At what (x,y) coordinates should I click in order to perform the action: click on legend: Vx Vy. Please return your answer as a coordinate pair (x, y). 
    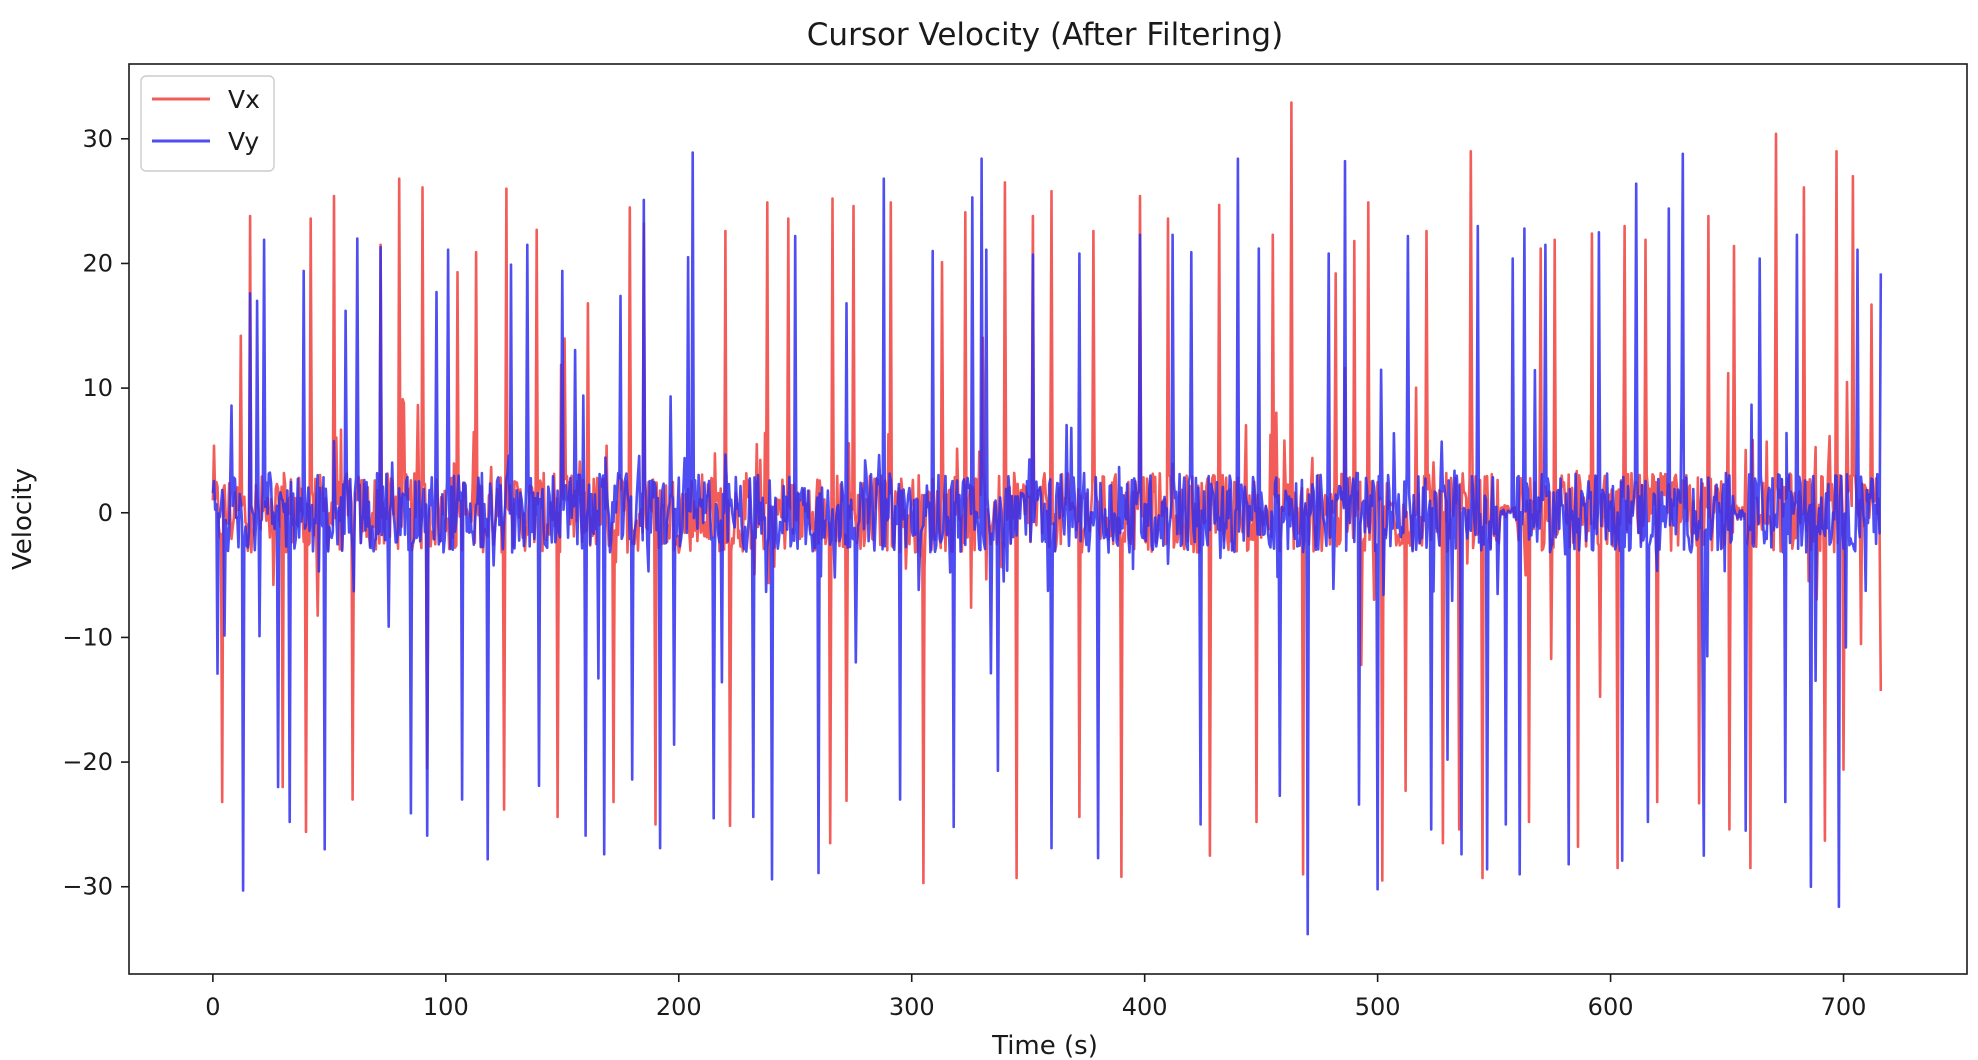
    Looking at the image, I should click on (207, 123).